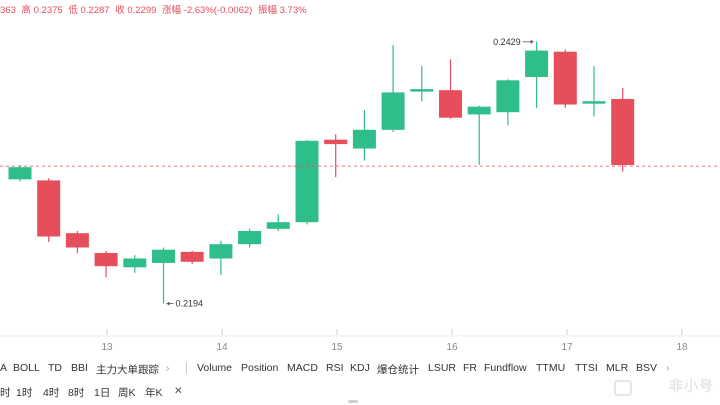 The image size is (720, 405). Describe the element at coordinates (51, 393) in the screenshot. I see `timeframe-4h: 4时` at that location.